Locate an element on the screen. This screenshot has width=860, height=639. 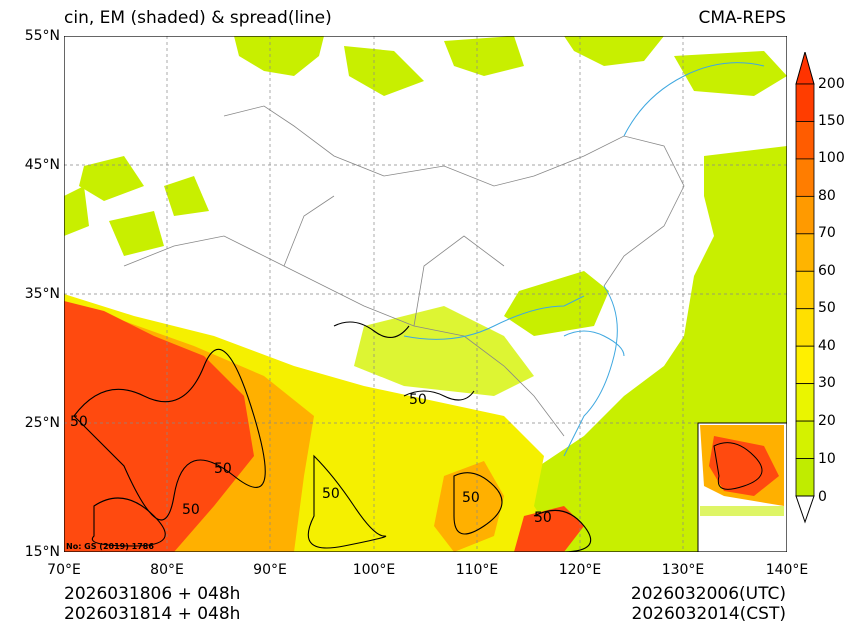
lon-label-110e: 110°E is located at coordinates (477, 570).